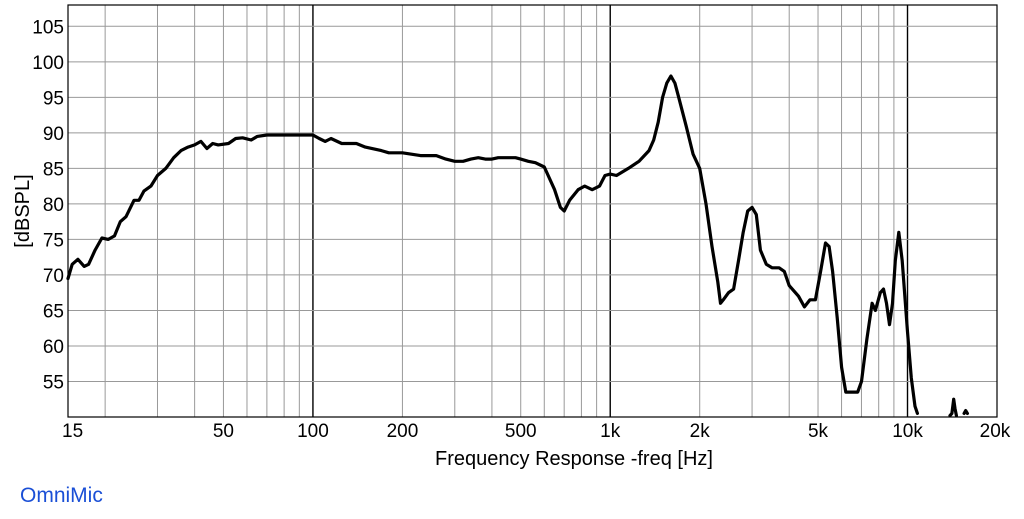 Image resolution: width=1024 pixels, height=519 pixels. What do you see at coordinates (53, 169) in the screenshot?
I see `y-tick-label: 85` at bounding box center [53, 169].